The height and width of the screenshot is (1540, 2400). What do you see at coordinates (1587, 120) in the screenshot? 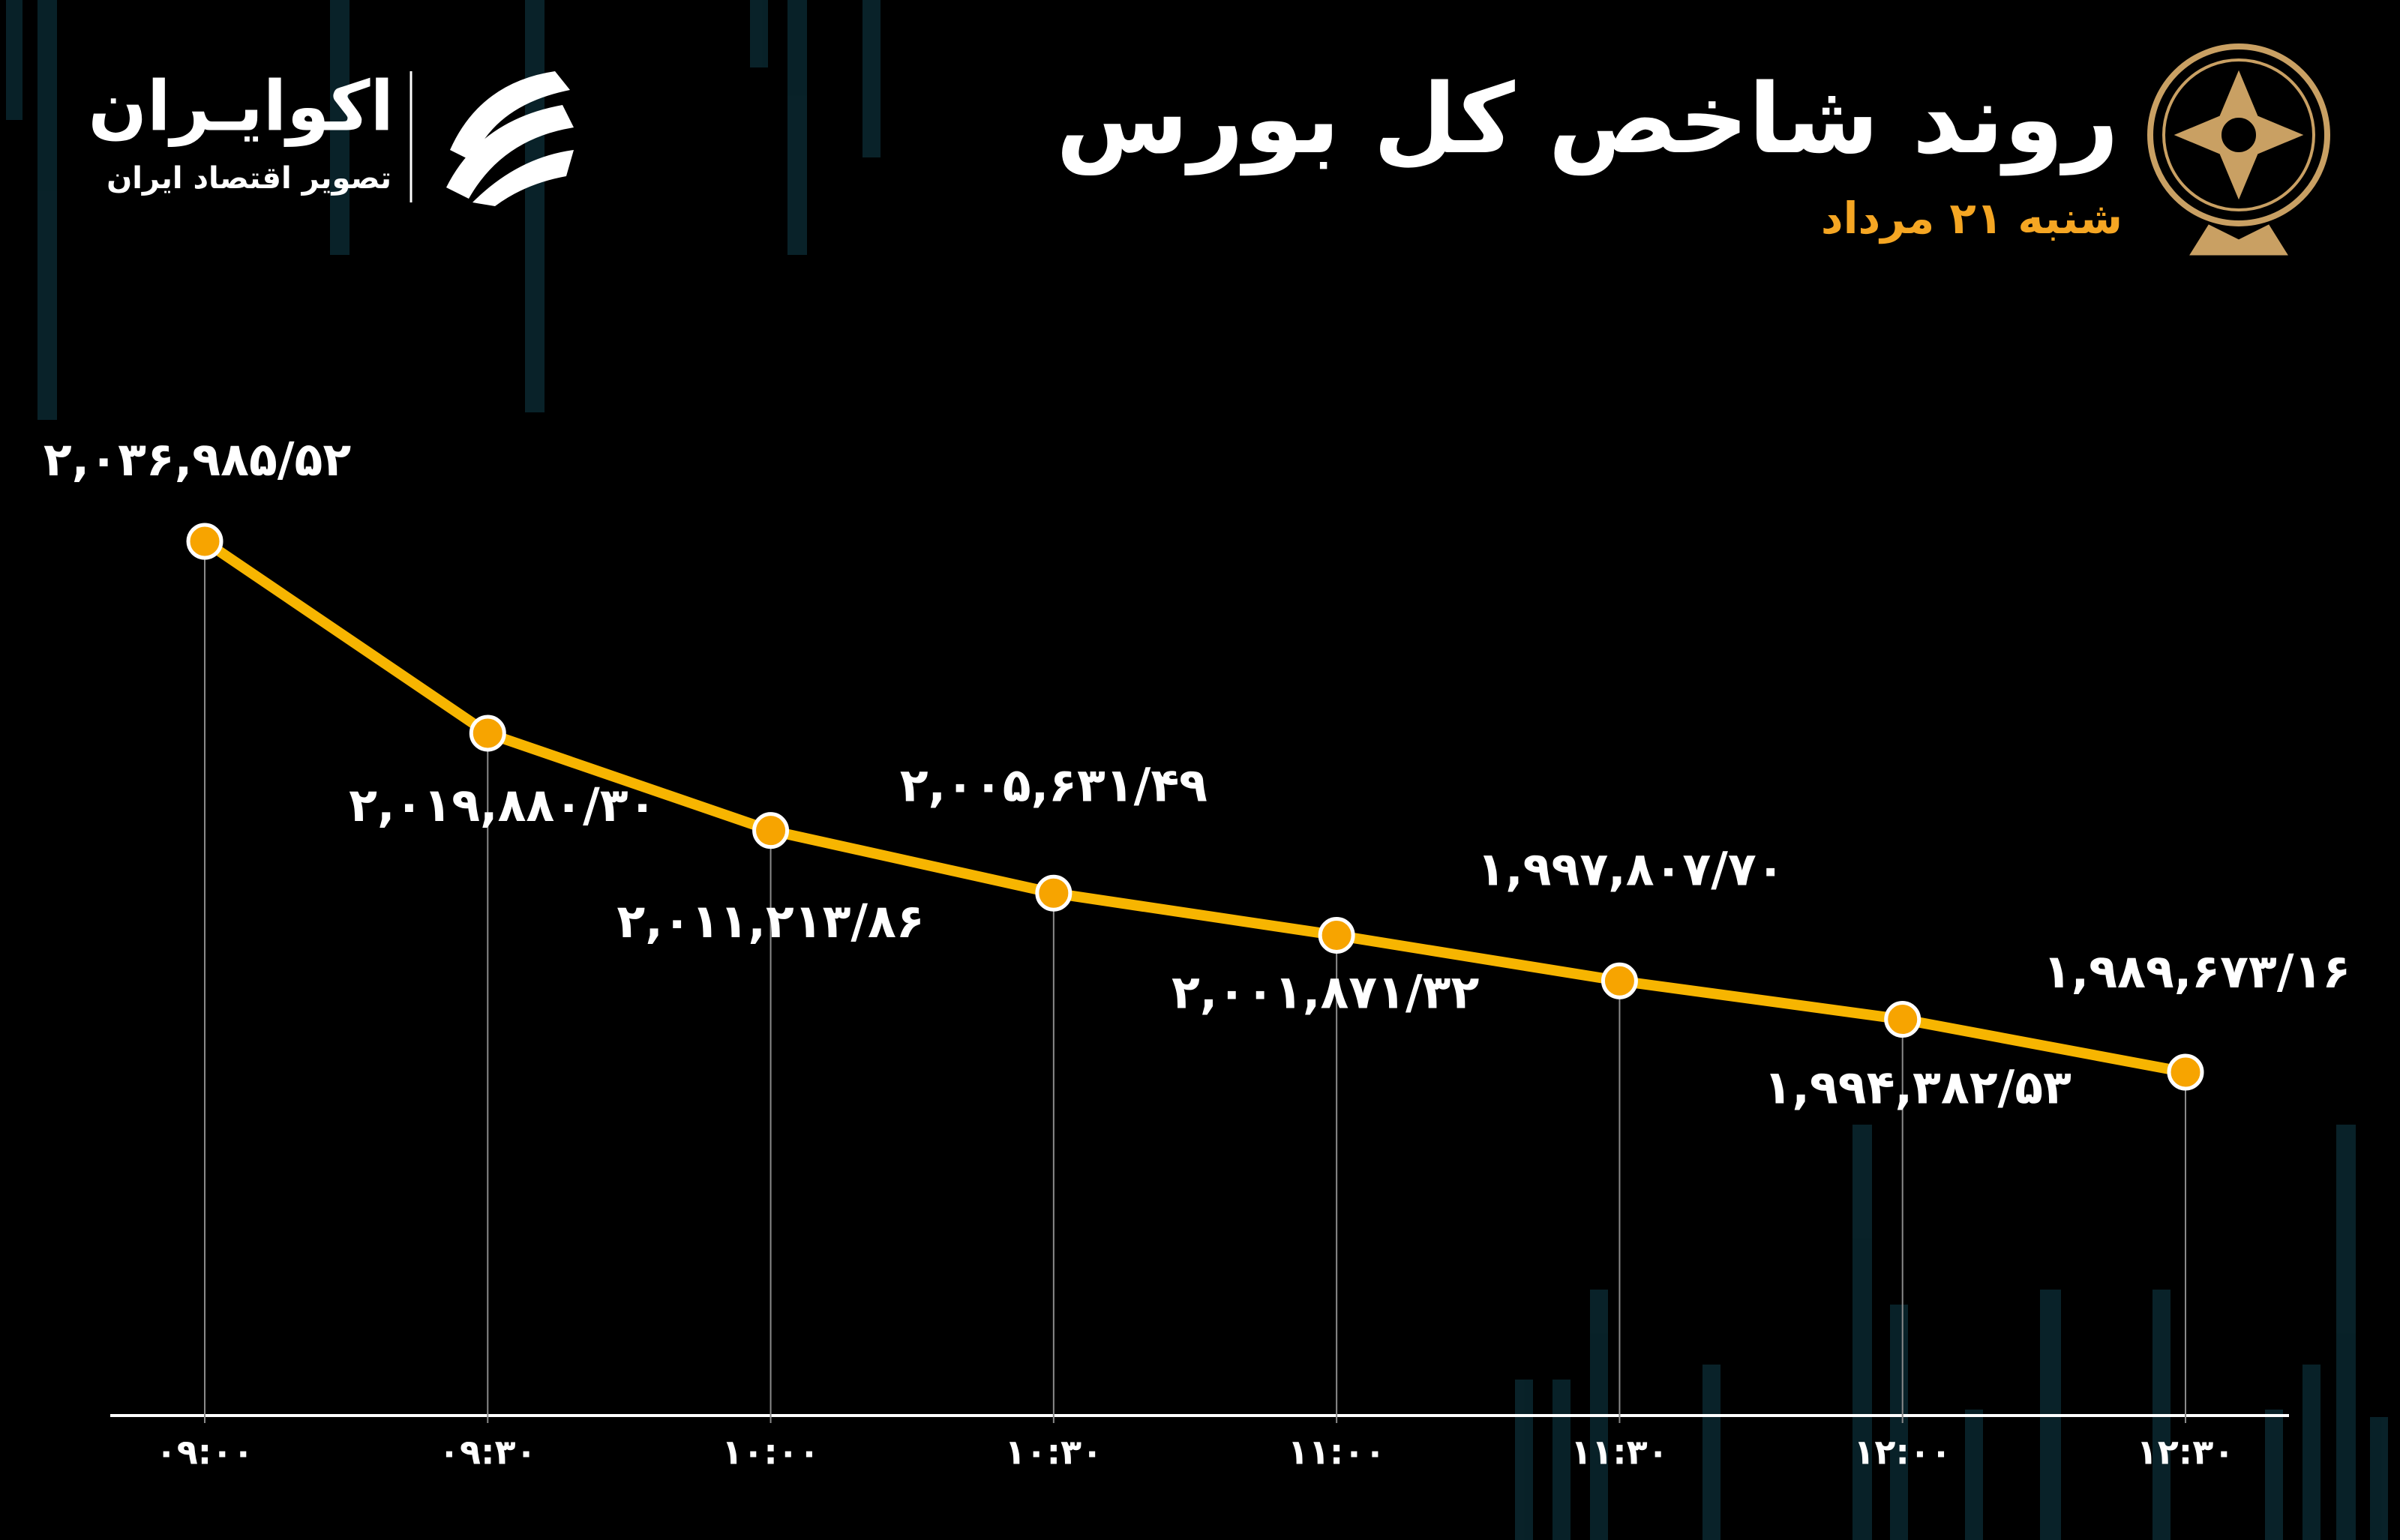
I see `chart-title: روند شاخص کل بورس` at bounding box center [1587, 120].